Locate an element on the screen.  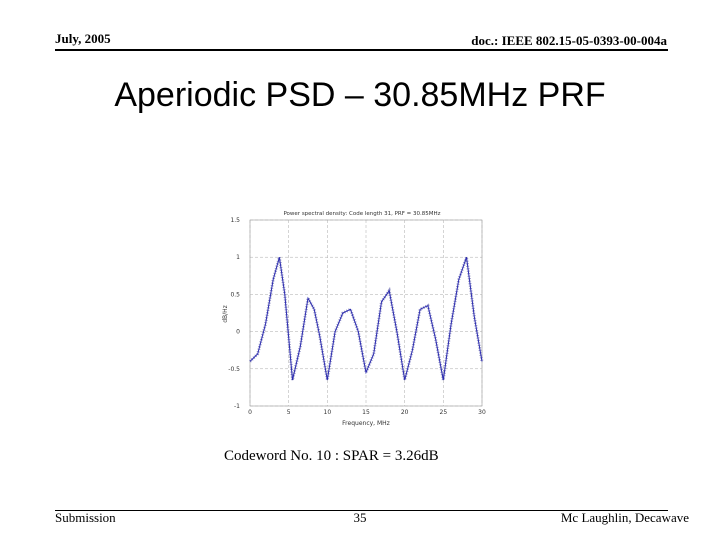
x-tick-labels: 0 5 10 15 20 25 30 is located at coordinates (367, 412).